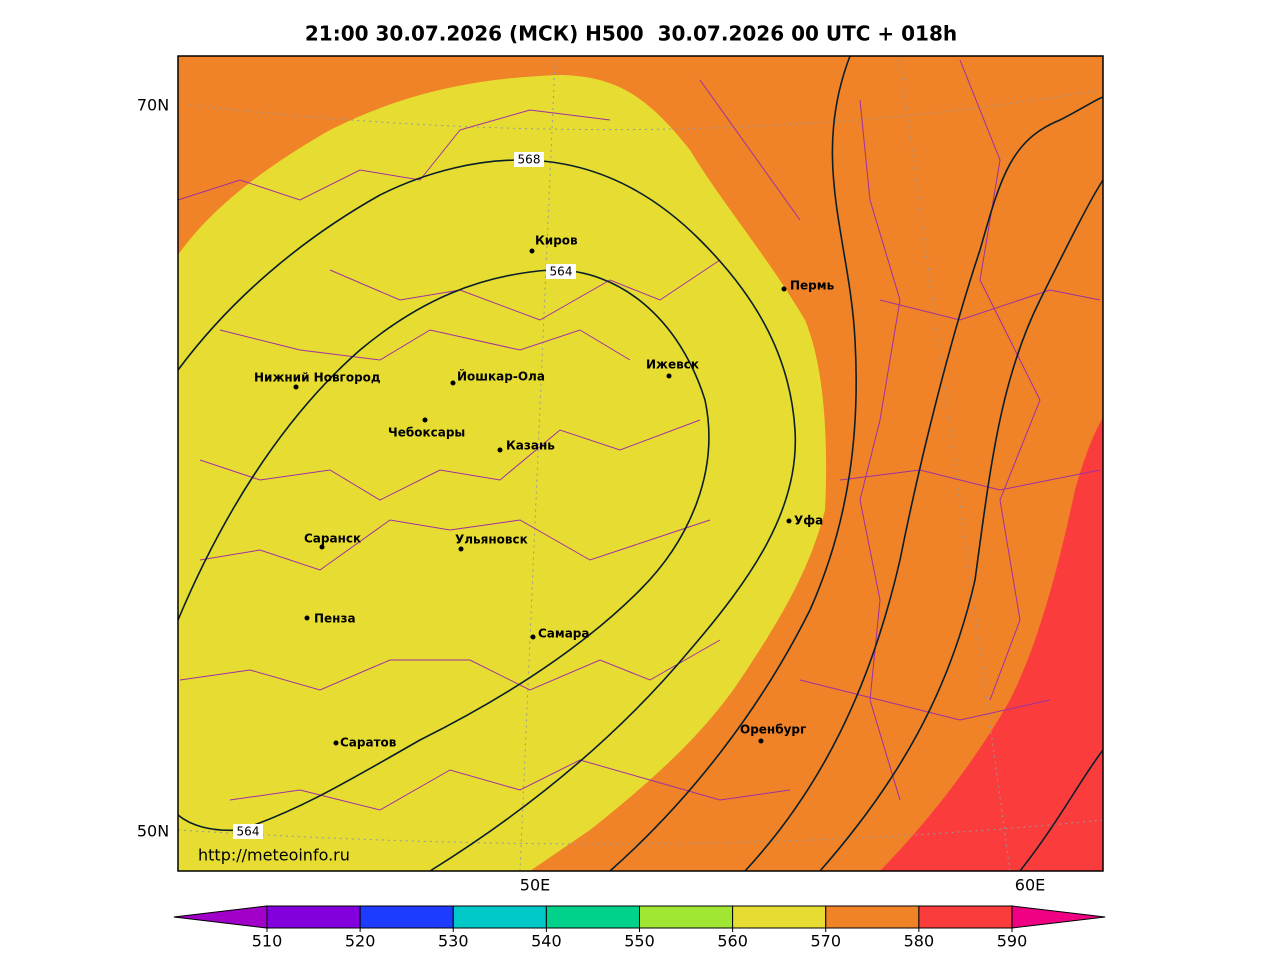  Describe the element at coordinates (368, 743) in the screenshot. I see `city-label: Саратов` at that location.